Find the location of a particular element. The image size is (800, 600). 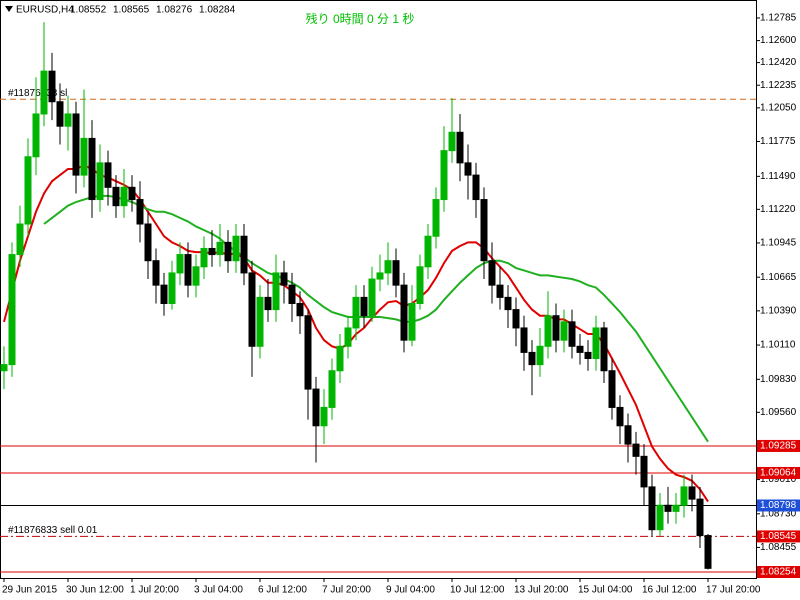

x-tick-label: 10 Jul 12:00 is located at coordinates (477, 590).